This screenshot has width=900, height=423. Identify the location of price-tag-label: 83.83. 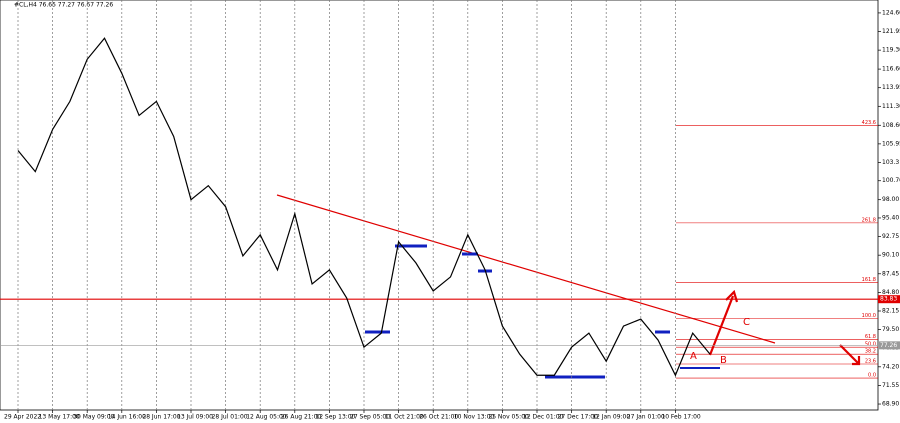
(888, 299).